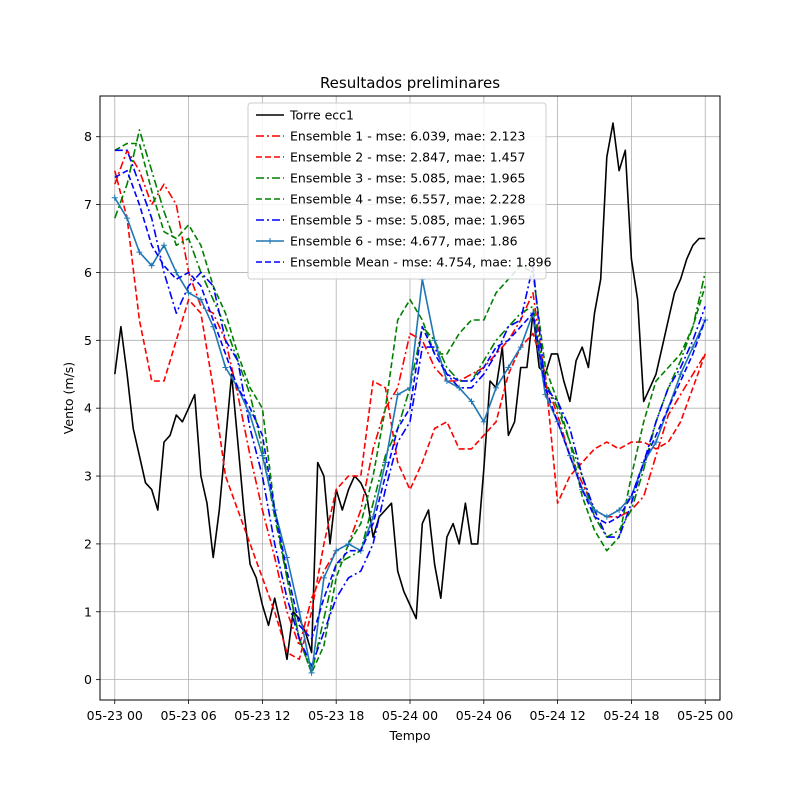 The width and height of the screenshot is (800, 800). I want to click on chart-title: Resultados preliminares, so click(410, 83).